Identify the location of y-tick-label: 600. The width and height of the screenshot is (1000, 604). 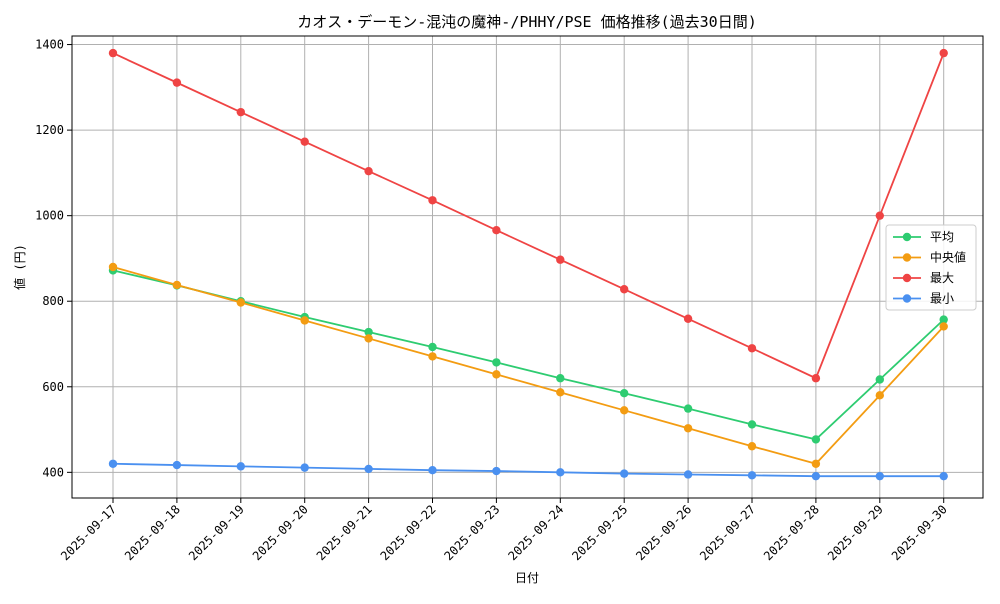
(53, 387).